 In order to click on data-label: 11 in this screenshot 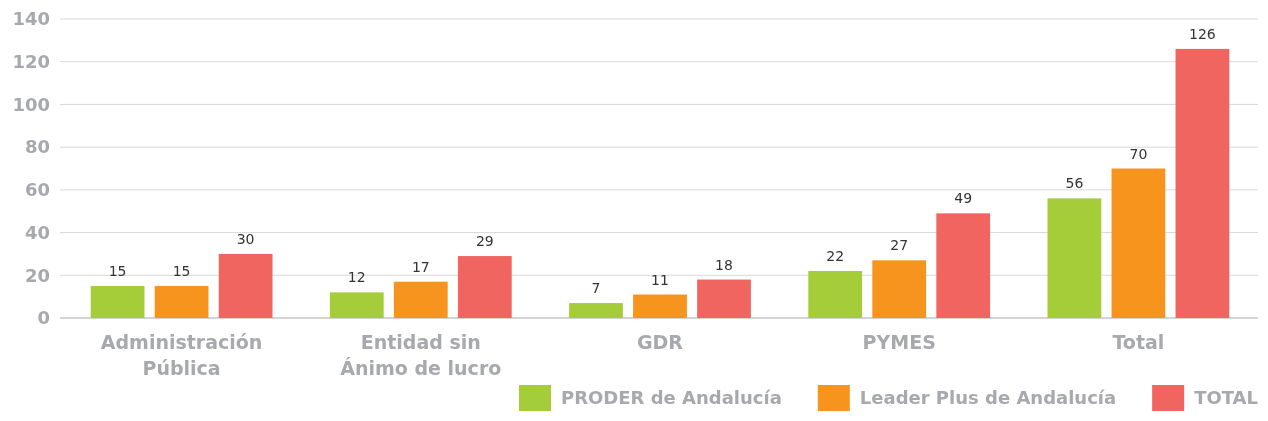, I will do `click(660, 279)`.